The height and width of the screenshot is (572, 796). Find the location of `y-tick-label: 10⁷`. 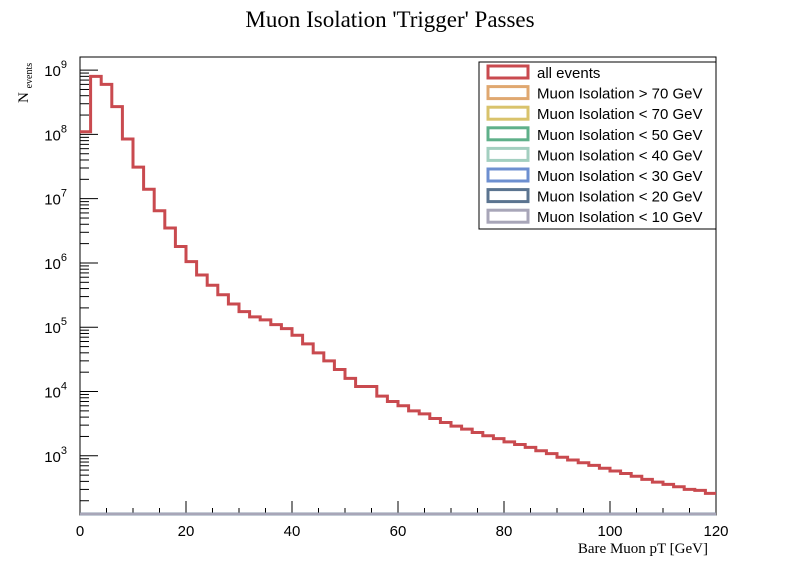

y-tick-label: 10⁷ is located at coordinates (55, 198).